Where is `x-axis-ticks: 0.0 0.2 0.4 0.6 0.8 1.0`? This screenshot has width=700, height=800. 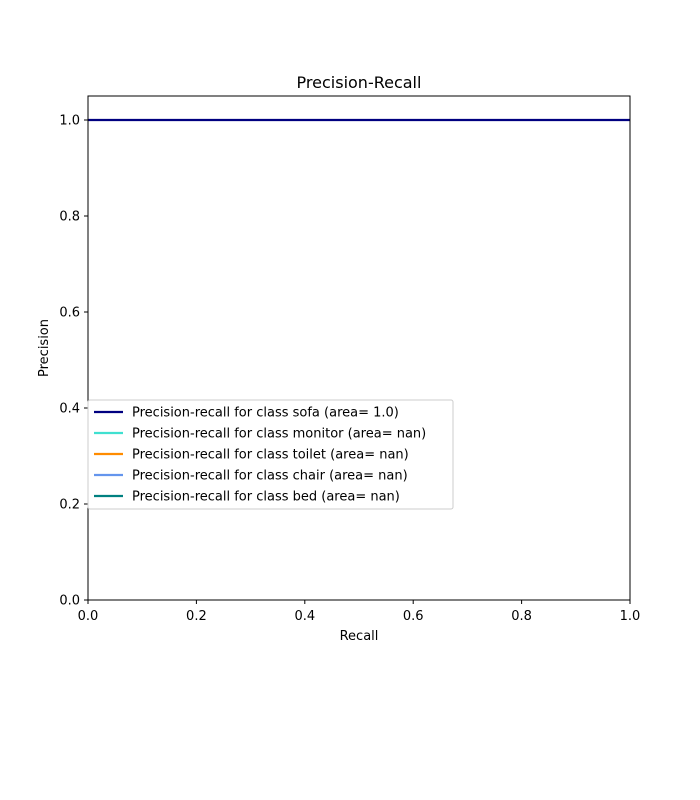
x-axis-ticks: 0.0 0.2 0.4 0.6 0.8 1.0 is located at coordinates (359, 612).